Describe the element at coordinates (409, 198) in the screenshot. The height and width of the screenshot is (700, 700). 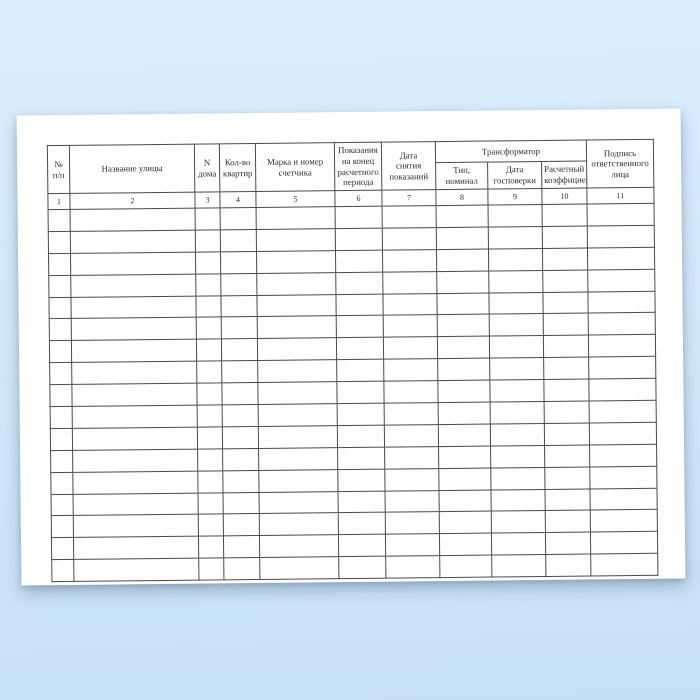
I see `column-number: 7` at that location.